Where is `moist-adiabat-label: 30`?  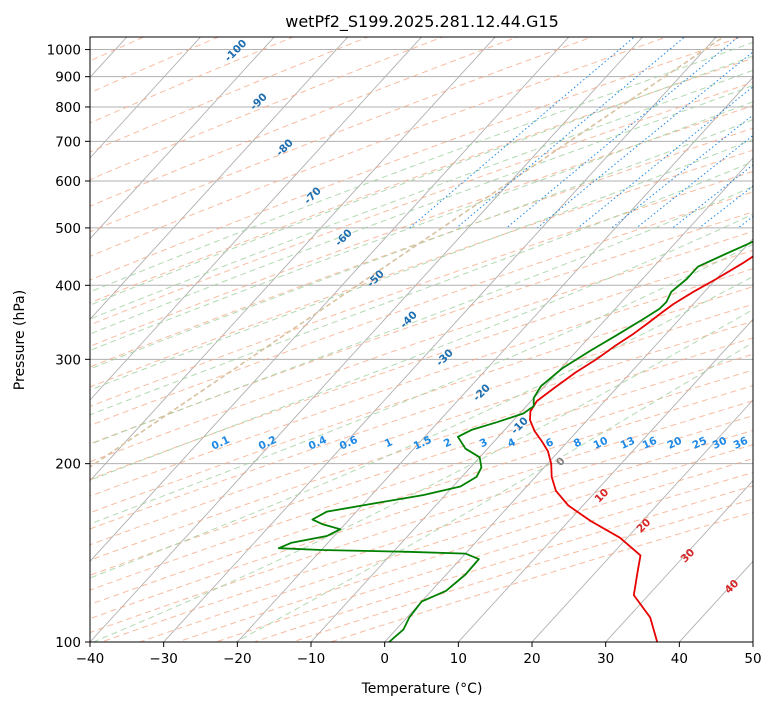
moist-adiabat-label: 30 is located at coordinates (687, 555).